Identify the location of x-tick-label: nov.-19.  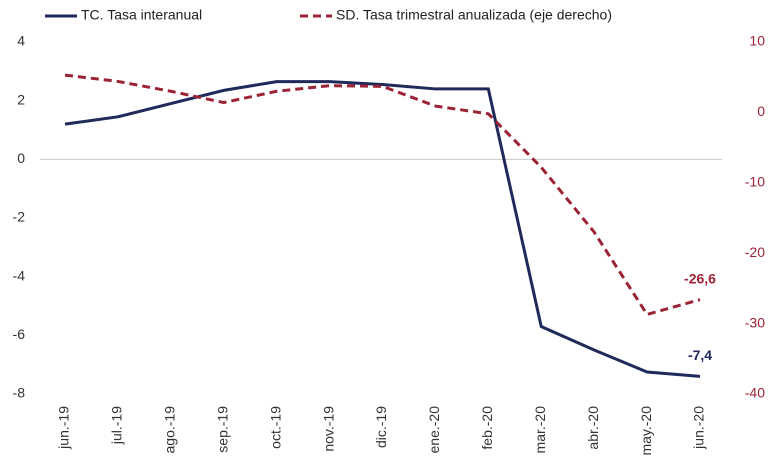
(328, 429).